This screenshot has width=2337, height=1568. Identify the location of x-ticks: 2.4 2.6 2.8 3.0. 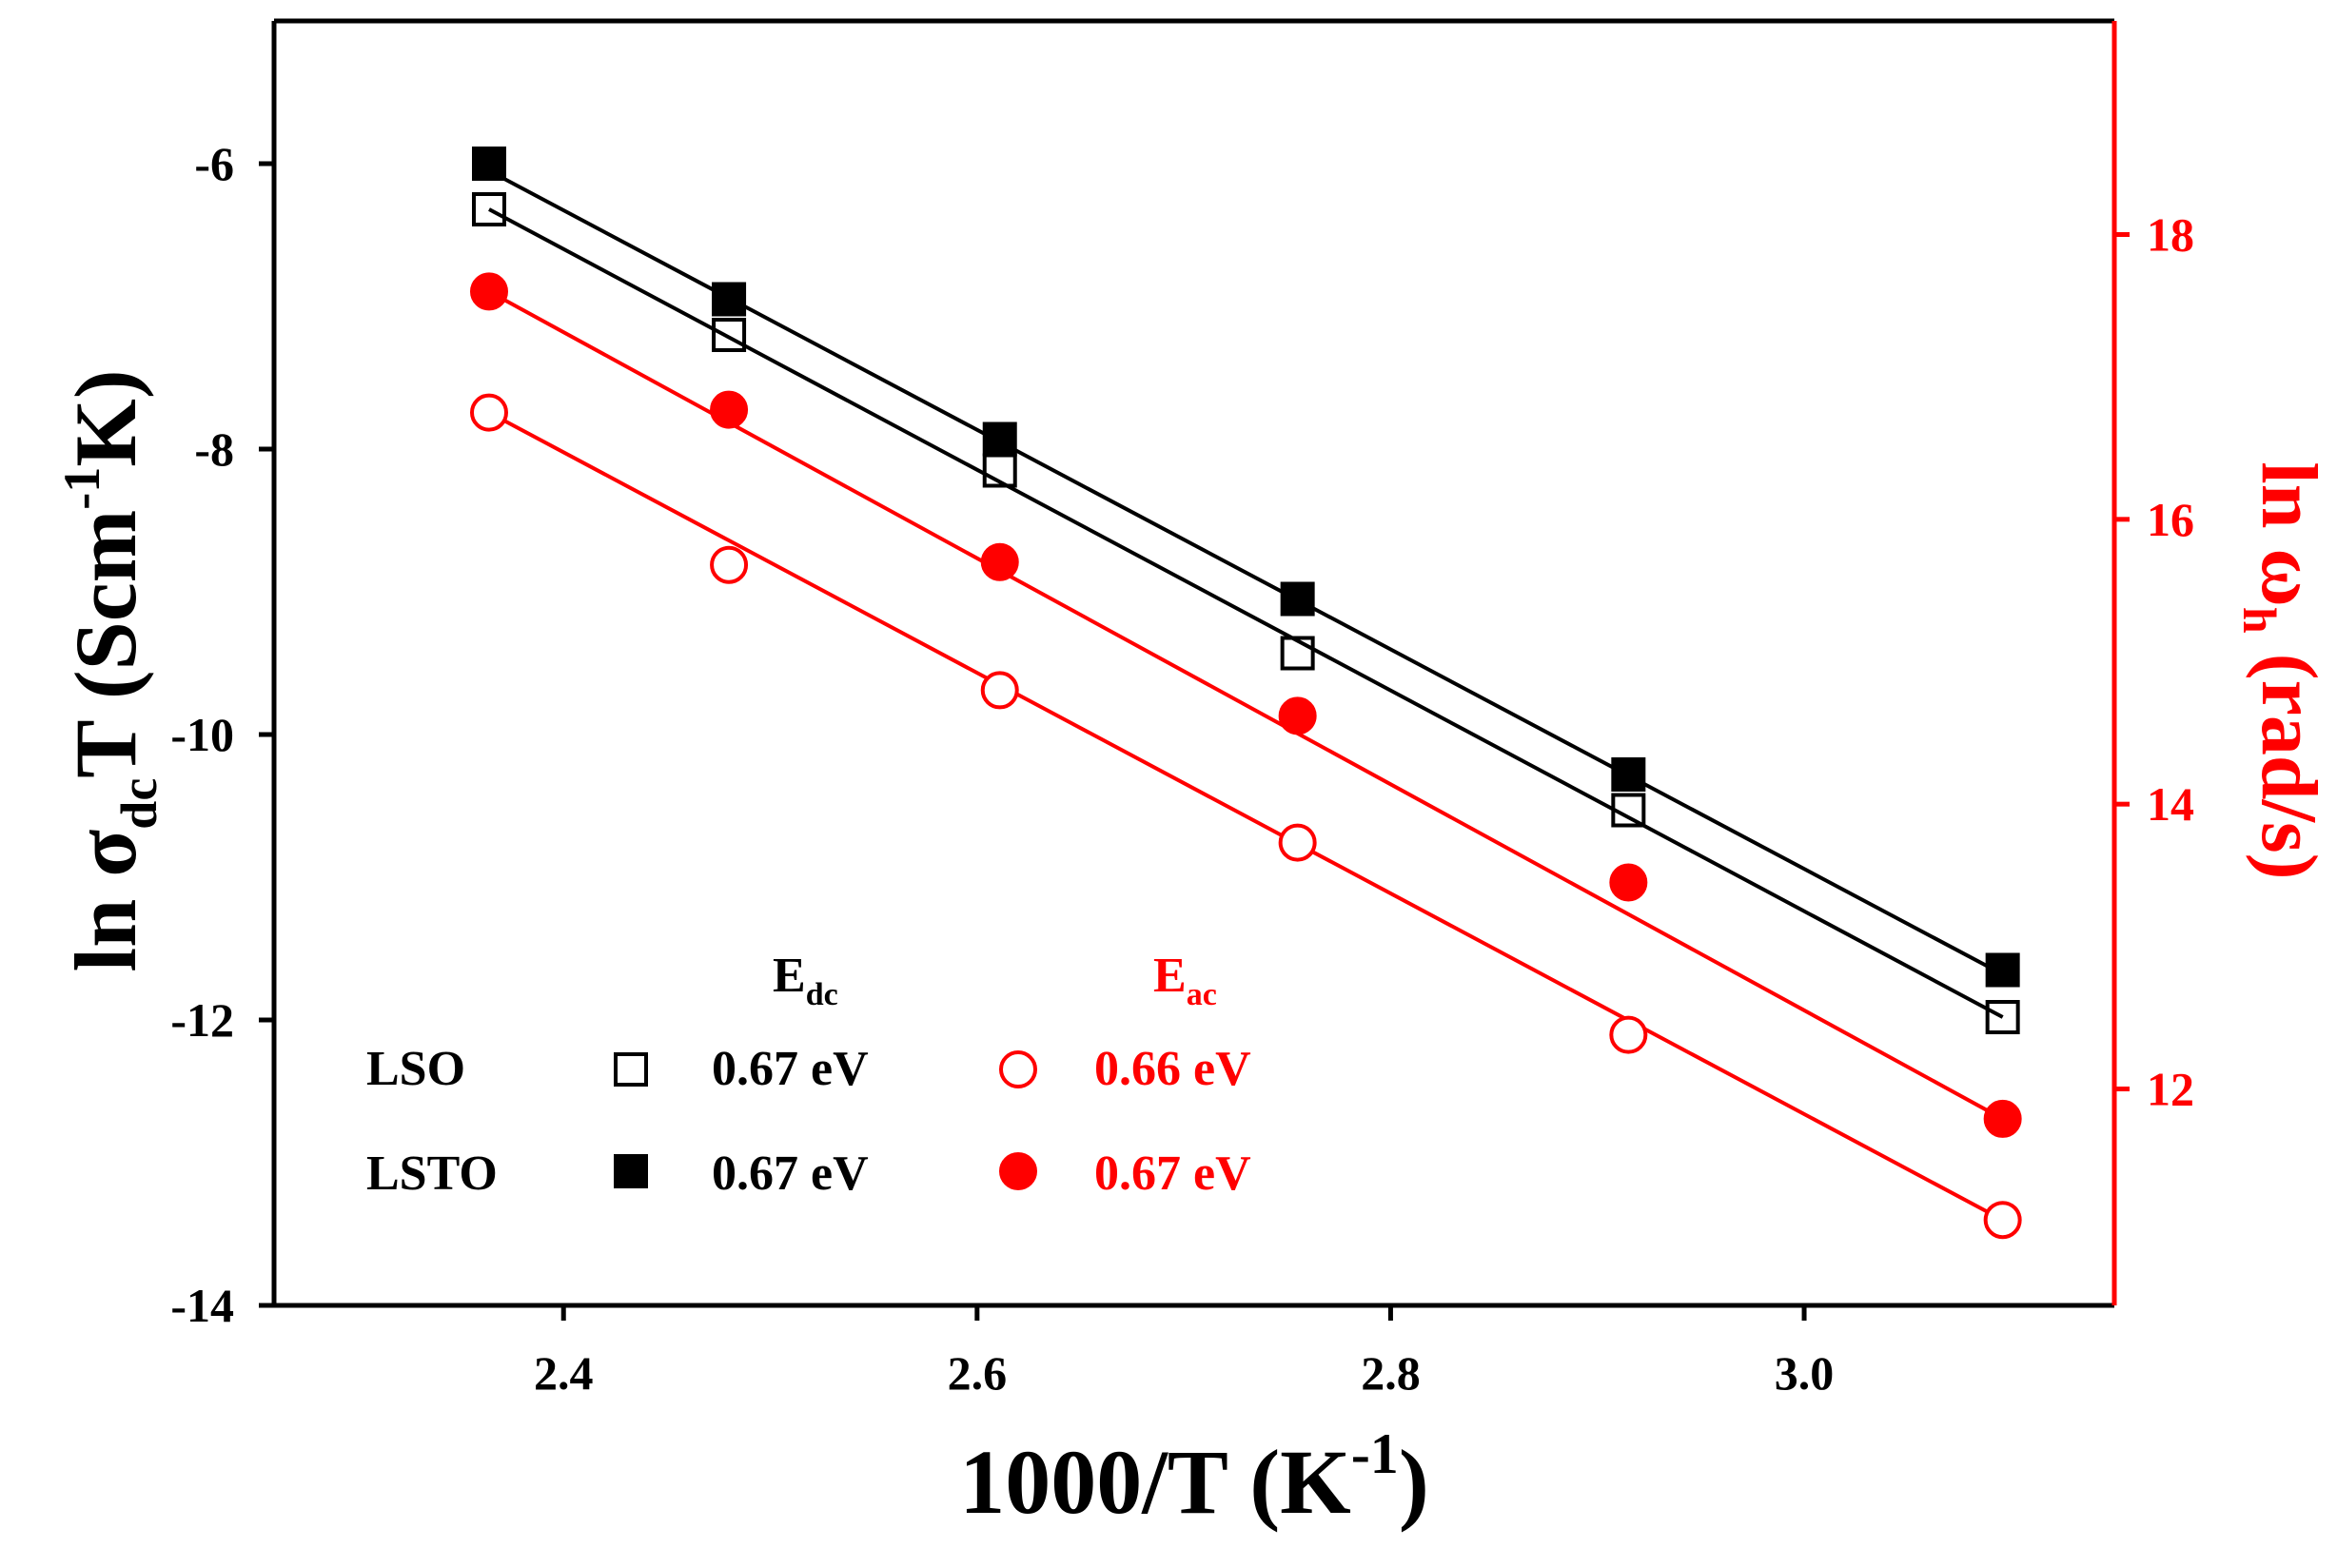
(1184, 1352).